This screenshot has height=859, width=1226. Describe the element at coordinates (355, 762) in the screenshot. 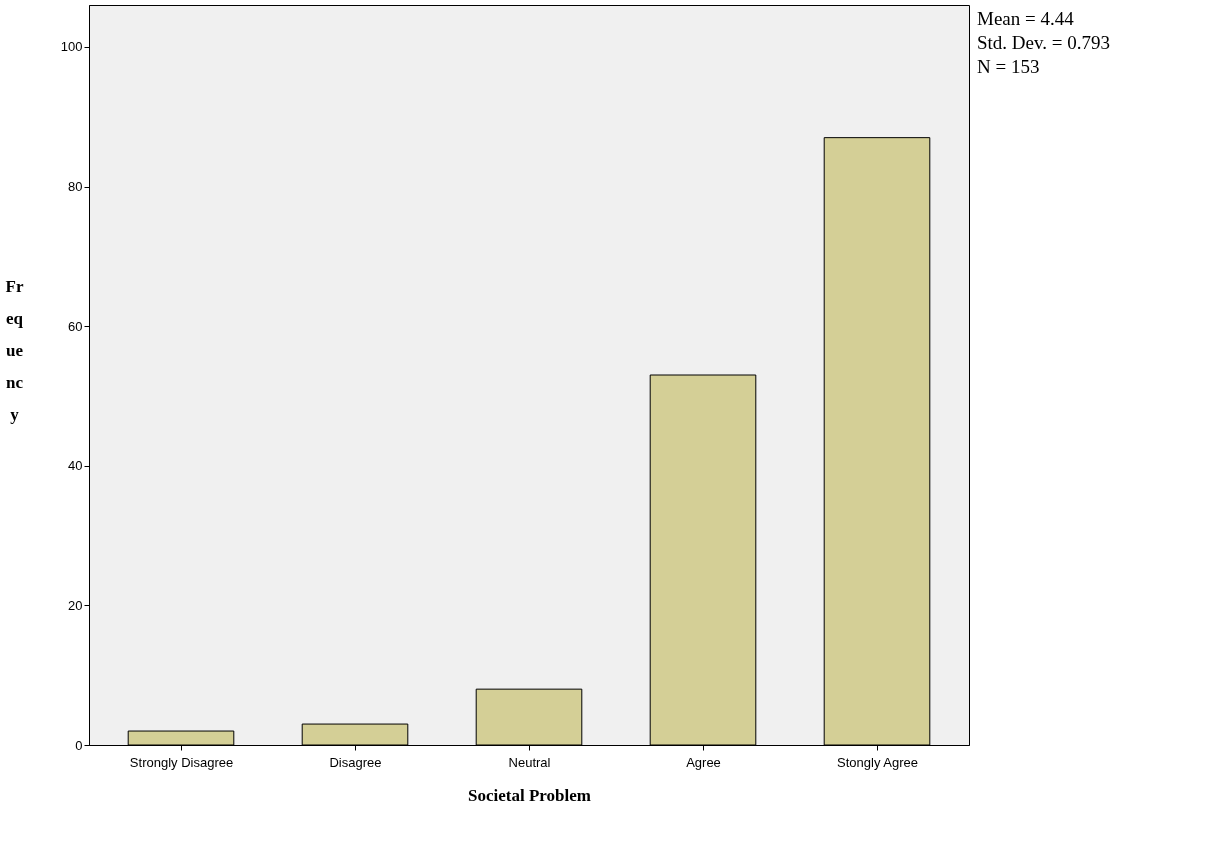

I see `x-tick-label: Disagree` at that location.